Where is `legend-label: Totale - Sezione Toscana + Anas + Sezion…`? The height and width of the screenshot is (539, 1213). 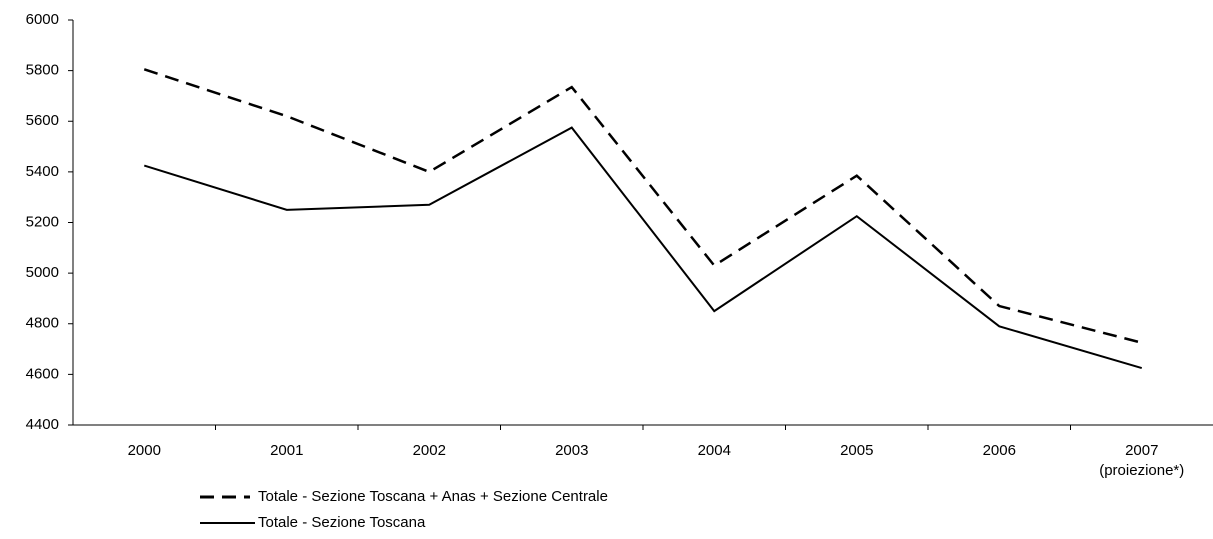
legend-label: Totale - Sezione Toscana + Anas + Sezion… is located at coordinates (433, 496).